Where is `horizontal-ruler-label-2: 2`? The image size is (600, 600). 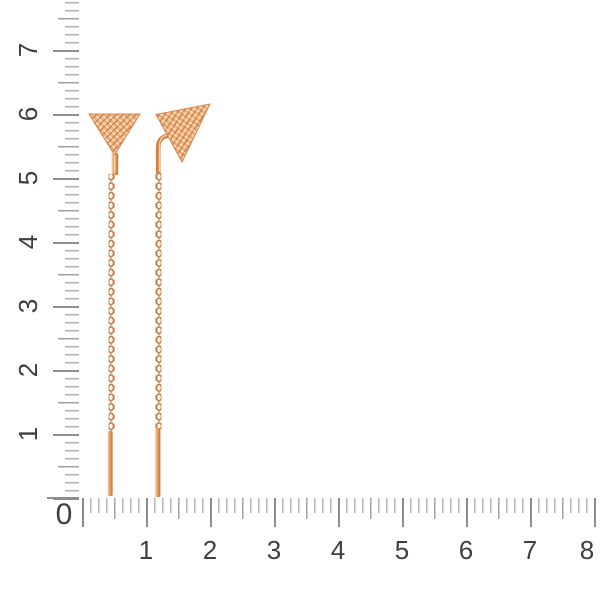
horizontal-ruler-label-2: 2 is located at coordinates (210, 550).